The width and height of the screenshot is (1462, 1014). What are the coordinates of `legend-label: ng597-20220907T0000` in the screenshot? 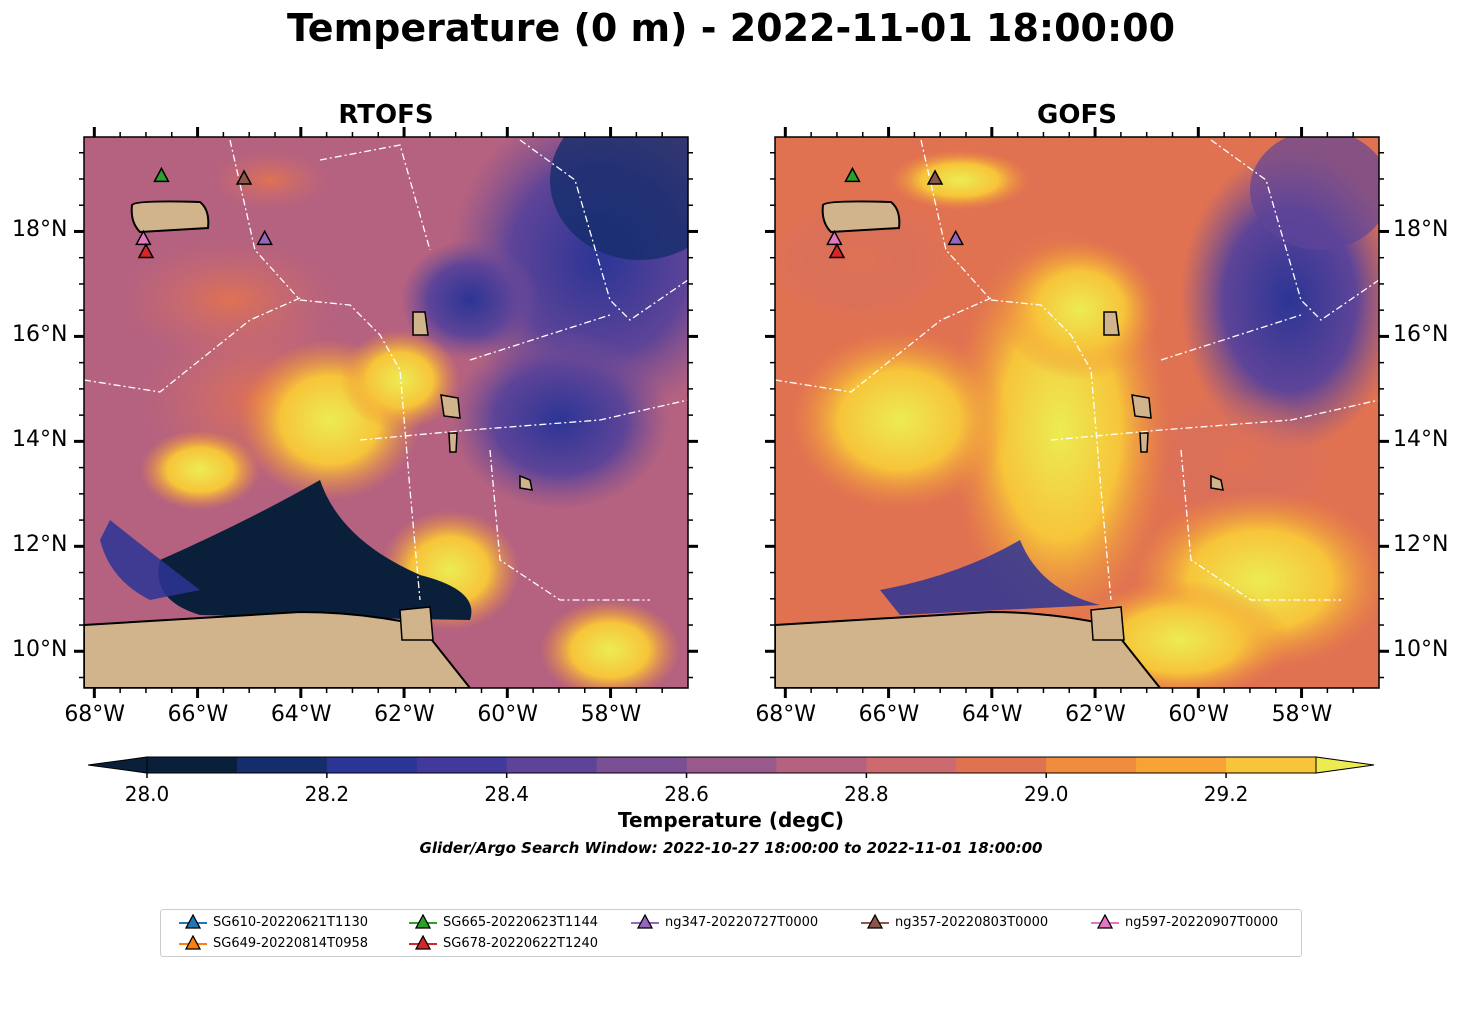 It's located at (1202, 922).